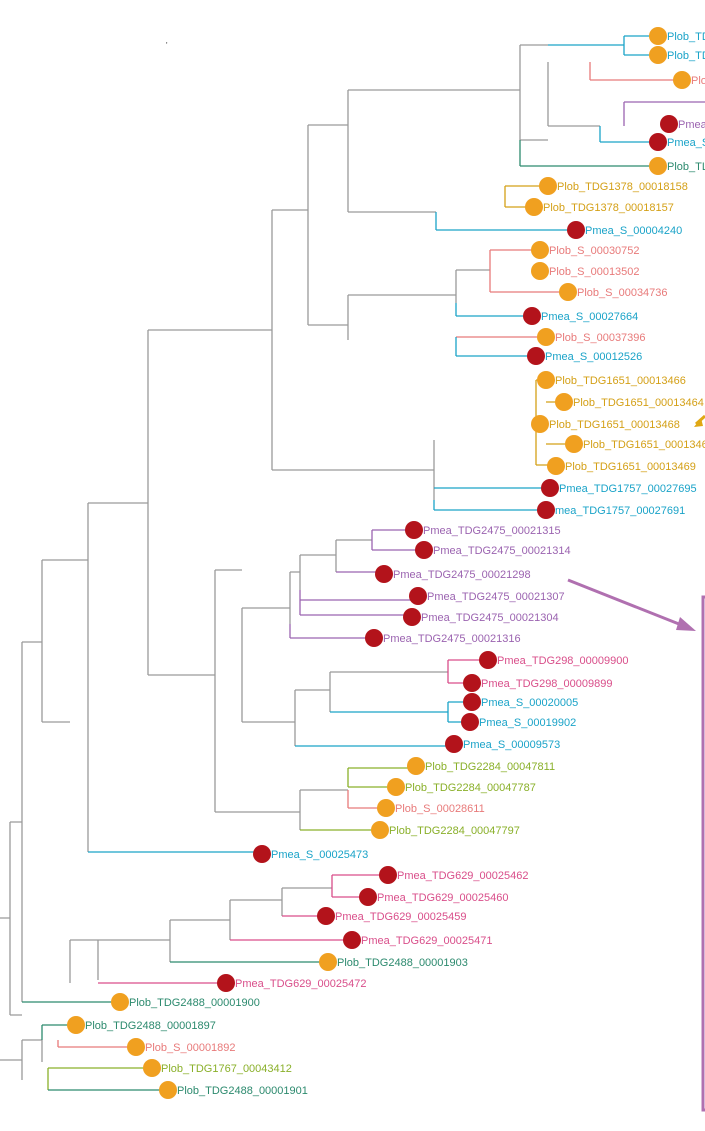  What do you see at coordinates (703, 853) in the screenshot?
I see `callout-box` at bounding box center [703, 853].